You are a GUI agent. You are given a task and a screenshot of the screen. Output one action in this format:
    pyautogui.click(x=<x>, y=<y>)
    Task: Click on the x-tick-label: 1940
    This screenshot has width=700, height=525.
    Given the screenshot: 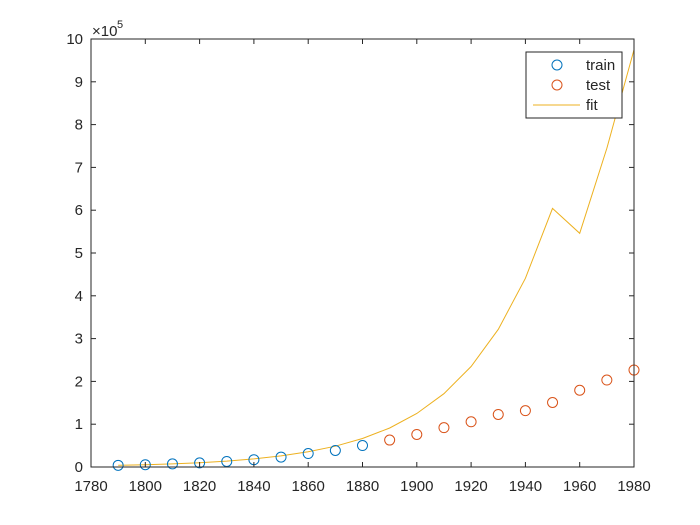 What is the action you would take?
    pyautogui.click(x=525, y=486)
    